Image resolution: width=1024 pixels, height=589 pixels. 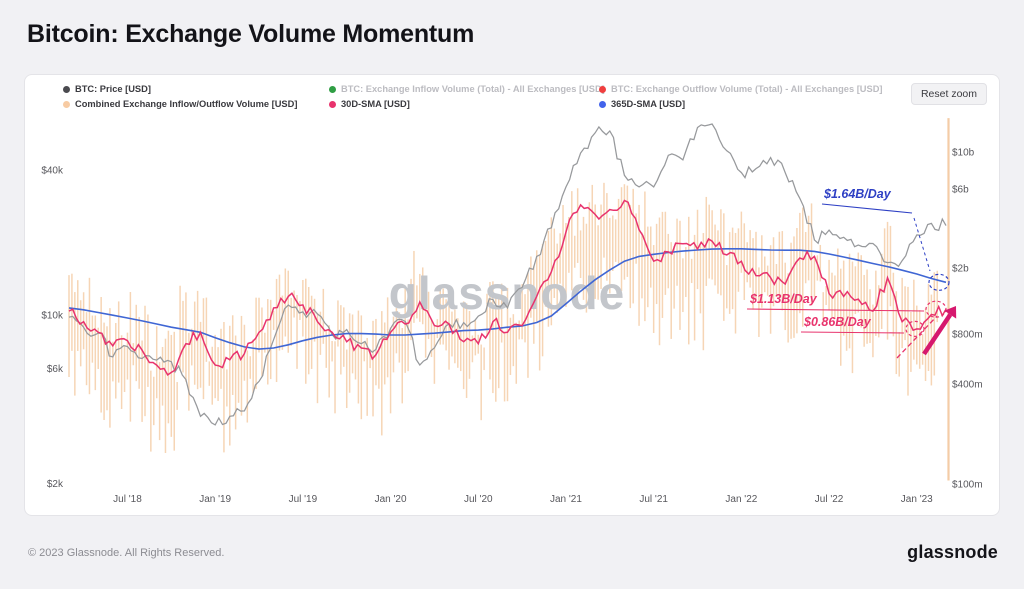 What do you see at coordinates (967, 335) in the screenshot?
I see `volume-axis-tick: $800m` at bounding box center [967, 335].